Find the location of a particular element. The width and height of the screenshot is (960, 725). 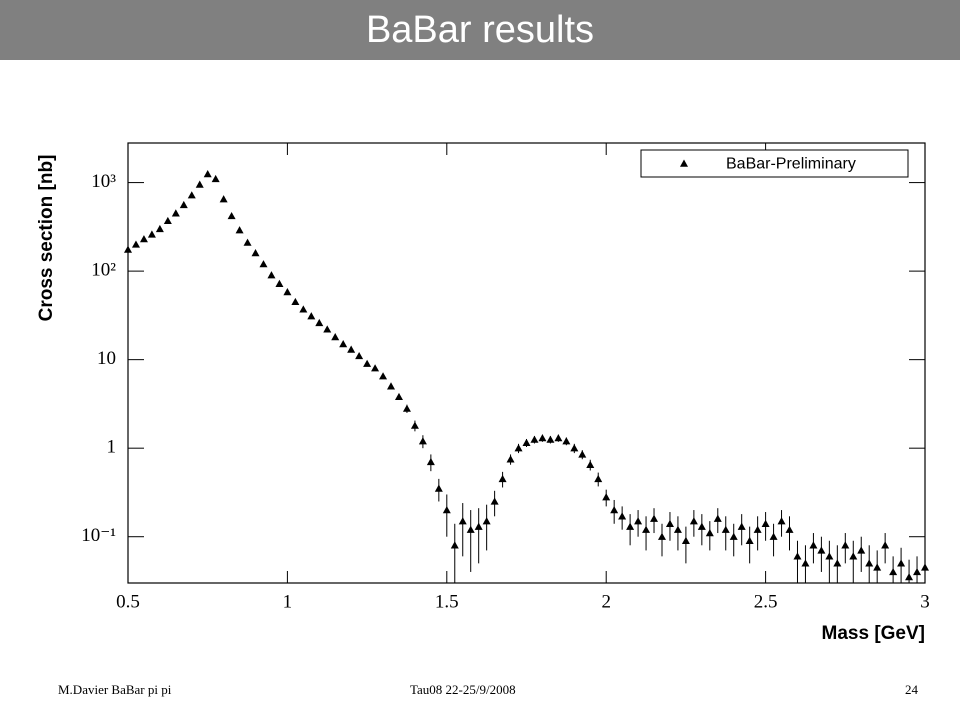

footer-center: Tau08 22-25/9/2008 is located at coordinates (463, 689).